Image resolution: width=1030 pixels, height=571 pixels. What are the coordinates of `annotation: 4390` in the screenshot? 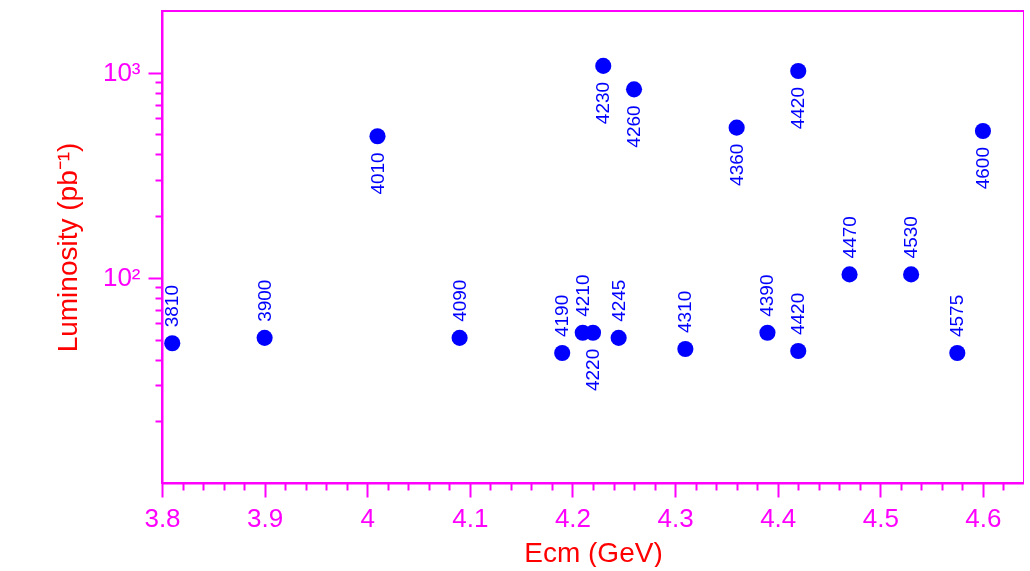 It's located at (767, 295).